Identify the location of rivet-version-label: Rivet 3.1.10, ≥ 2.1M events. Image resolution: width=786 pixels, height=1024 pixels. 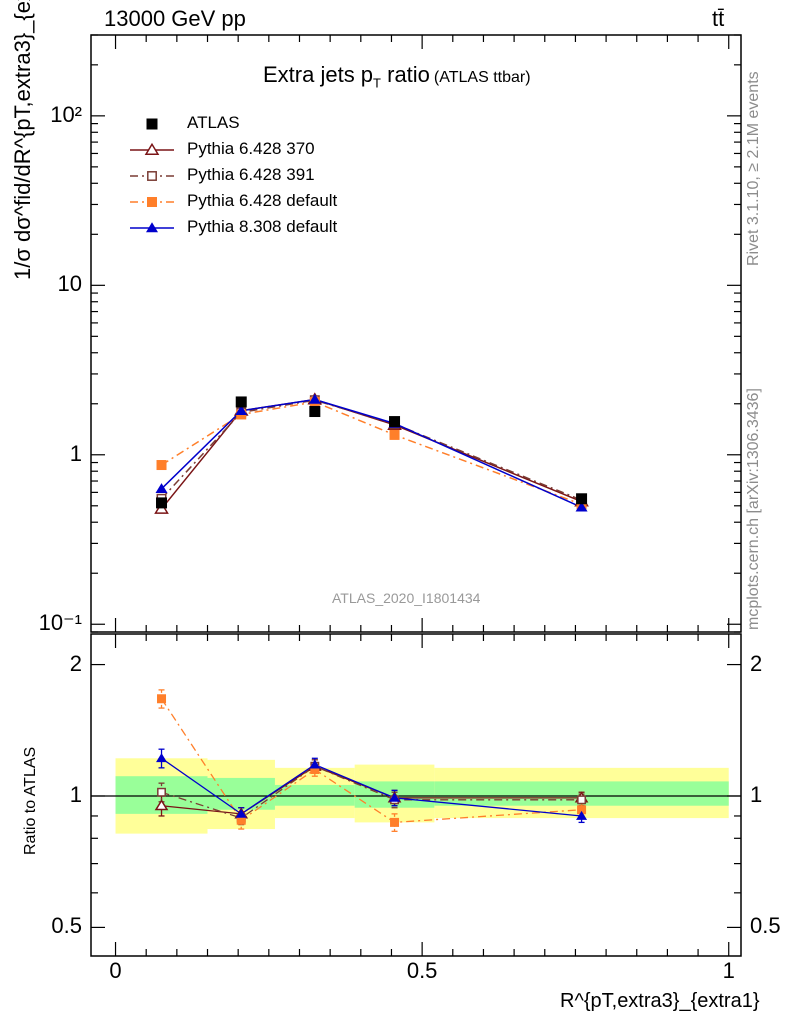
(753, 168).